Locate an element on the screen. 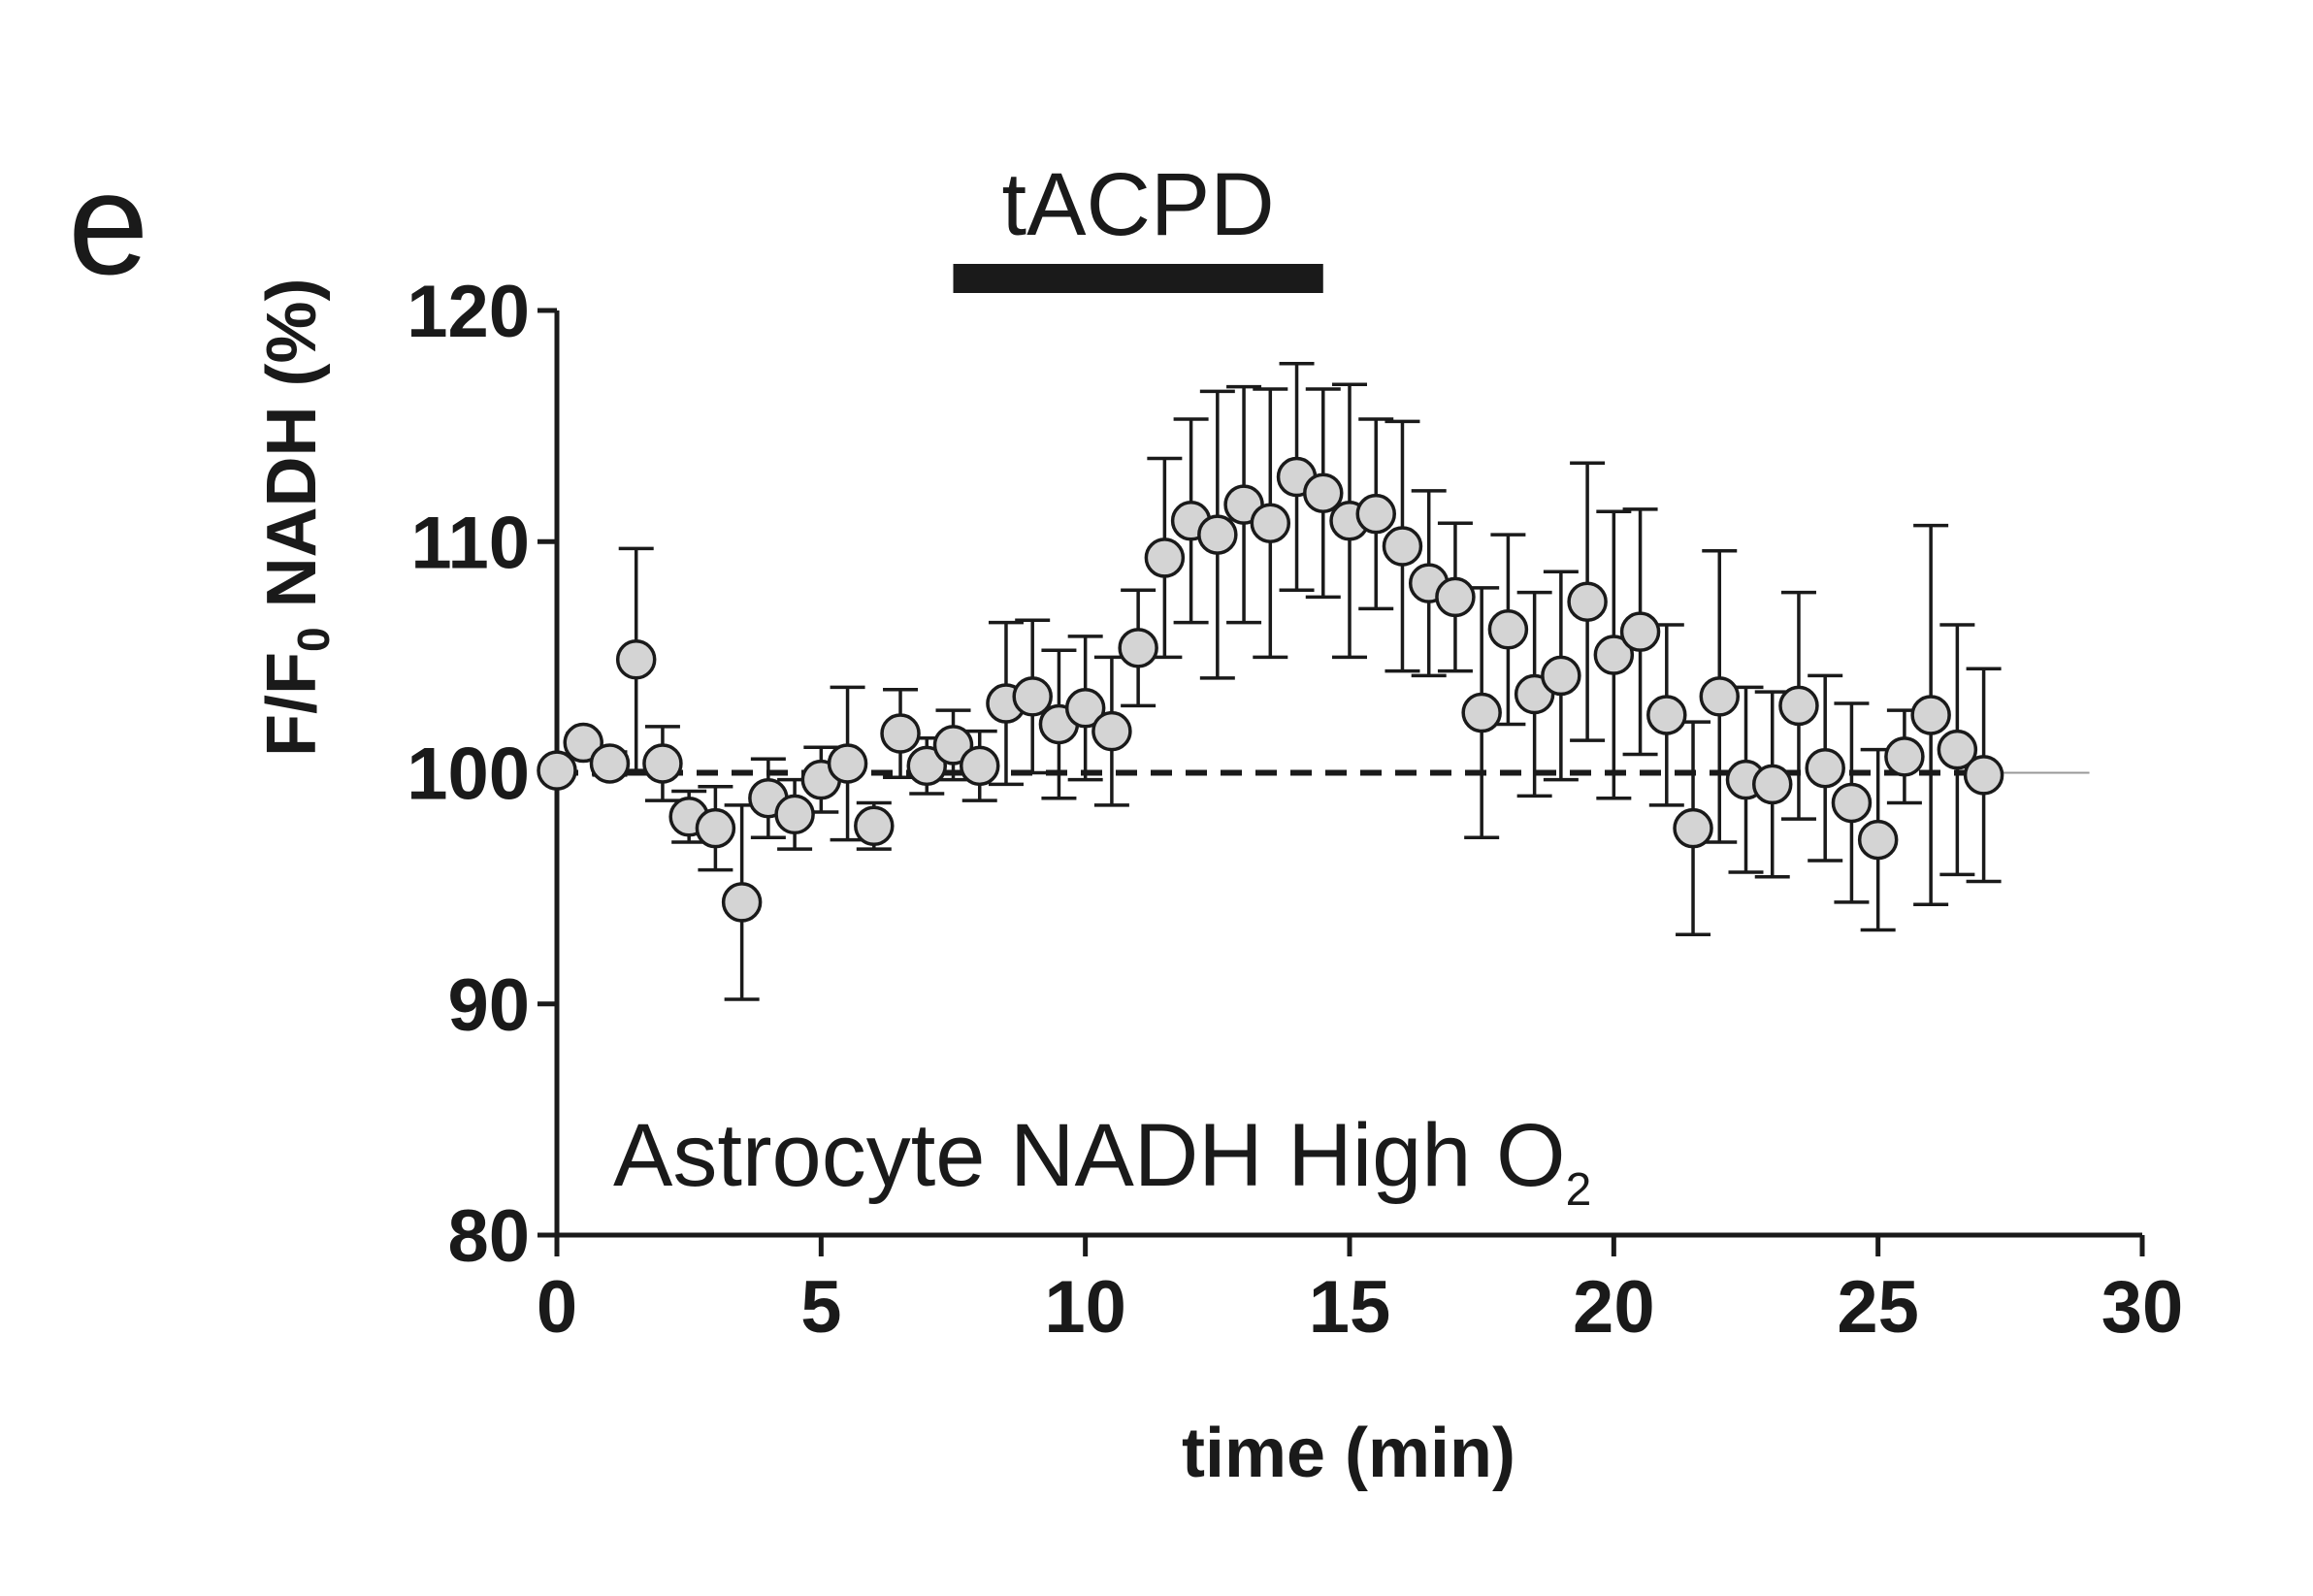 This screenshot has height=1596, width=2313. x-tick-label: 0 is located at coordinates (557, 1307).